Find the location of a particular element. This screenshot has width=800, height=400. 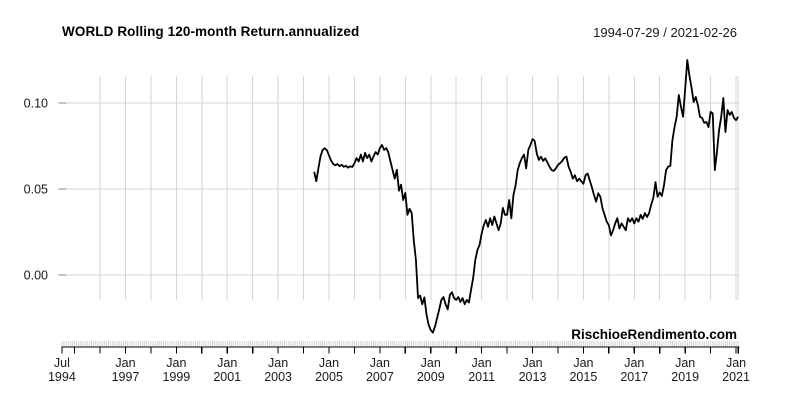

x-axis-tick-label: 1999 is located at coordinates (176, 377).